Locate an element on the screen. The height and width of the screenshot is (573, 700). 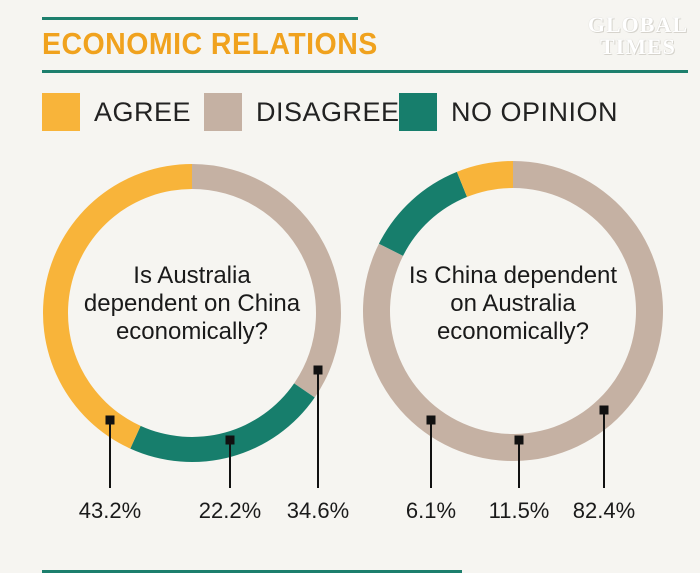
logo-line-1: GLOBAL is located at coordinates (637, 24).